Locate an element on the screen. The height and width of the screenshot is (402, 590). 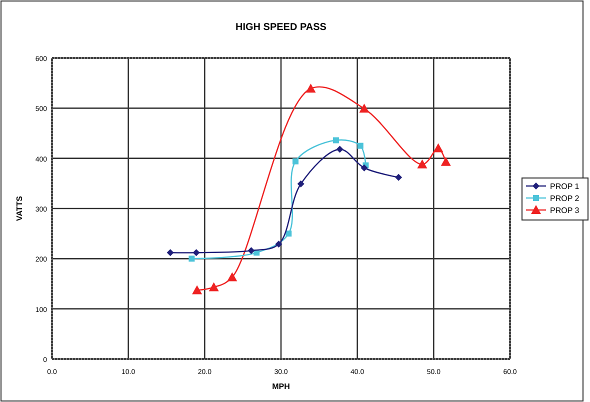
x-axis-title: MPH is located at coordinates (281, 386).